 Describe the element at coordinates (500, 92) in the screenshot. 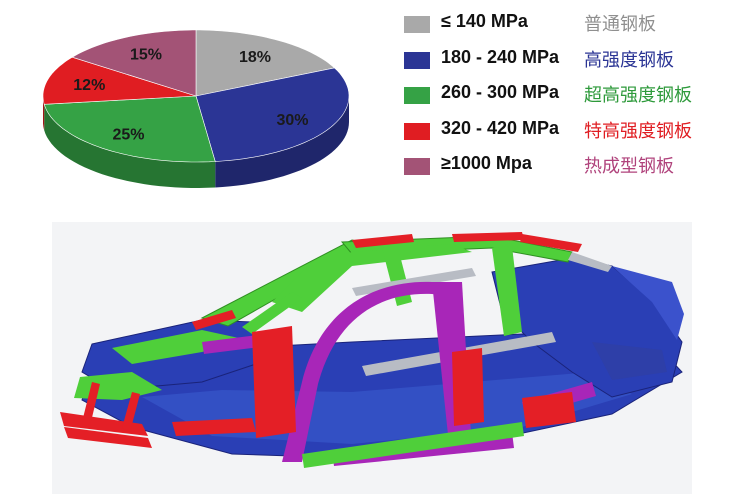

I see `legend-range: 260 - 300 MPa` at that location.